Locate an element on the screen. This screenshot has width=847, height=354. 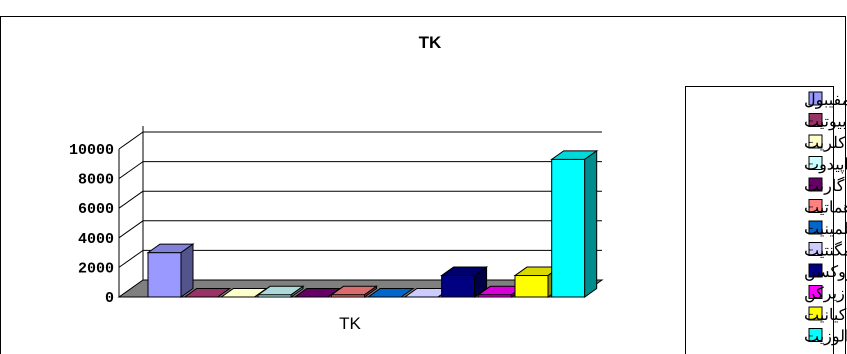
legend-label: مگنتیت is located at coordinates (825, 250).